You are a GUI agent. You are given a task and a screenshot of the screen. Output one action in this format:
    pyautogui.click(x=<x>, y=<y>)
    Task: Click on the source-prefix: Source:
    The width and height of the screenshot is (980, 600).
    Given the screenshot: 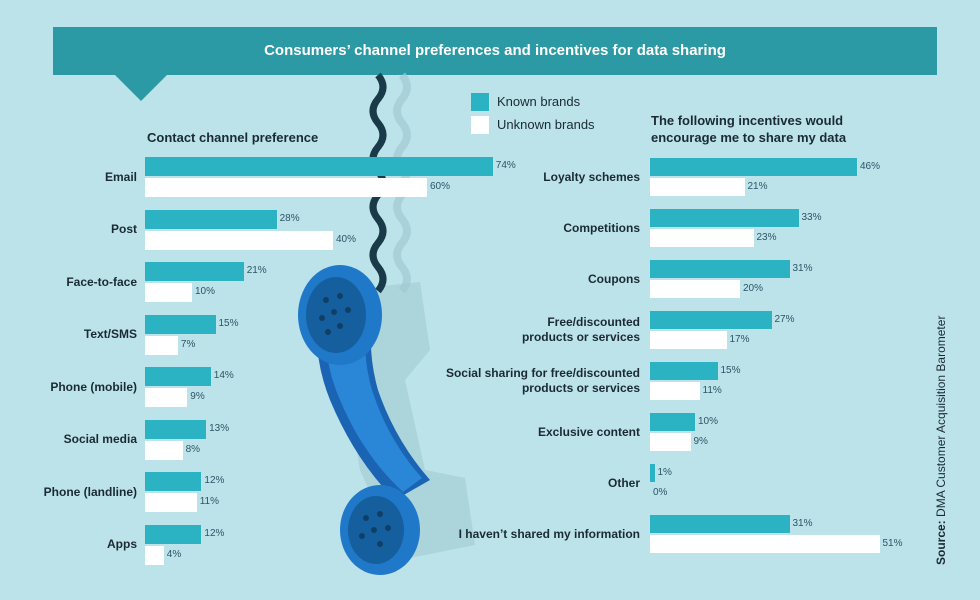 What is the action you would take?
    pyautogui.click(x=941, y=542)
    